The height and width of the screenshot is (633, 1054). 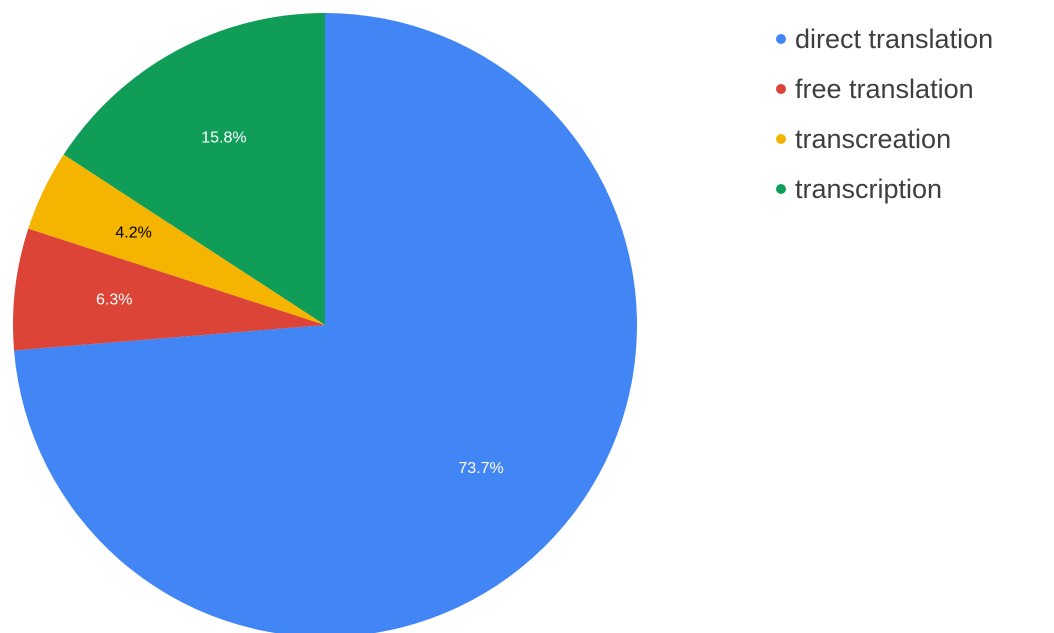 What do you see at coordinates (223, 138) in the screenshot?
I see `slice-label-transcription: 15.8%` at bounding box center [223, 138].